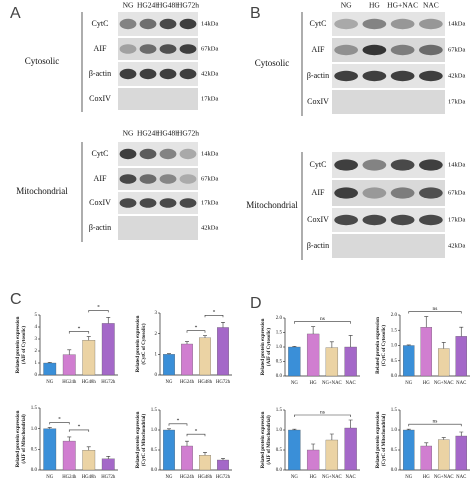 The image size is (475, 500). I want to click on y-tick-label: 0.5, so click(279, 450).